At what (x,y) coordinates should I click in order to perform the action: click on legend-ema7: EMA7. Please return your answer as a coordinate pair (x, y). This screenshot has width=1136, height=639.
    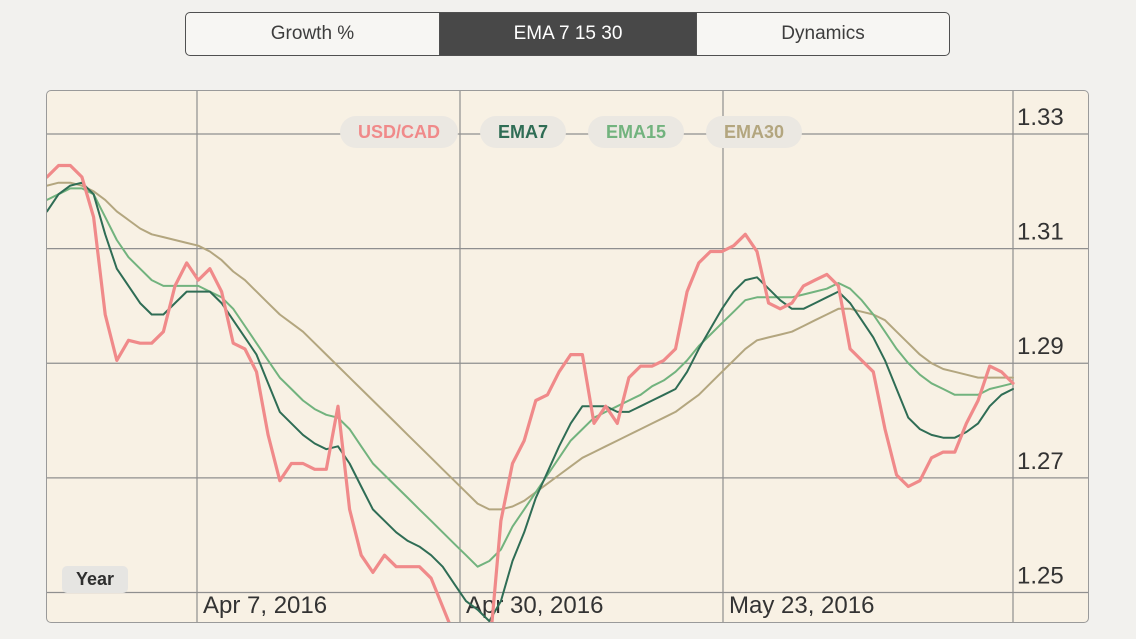
    Looking at the image, I should click on (523, 132).